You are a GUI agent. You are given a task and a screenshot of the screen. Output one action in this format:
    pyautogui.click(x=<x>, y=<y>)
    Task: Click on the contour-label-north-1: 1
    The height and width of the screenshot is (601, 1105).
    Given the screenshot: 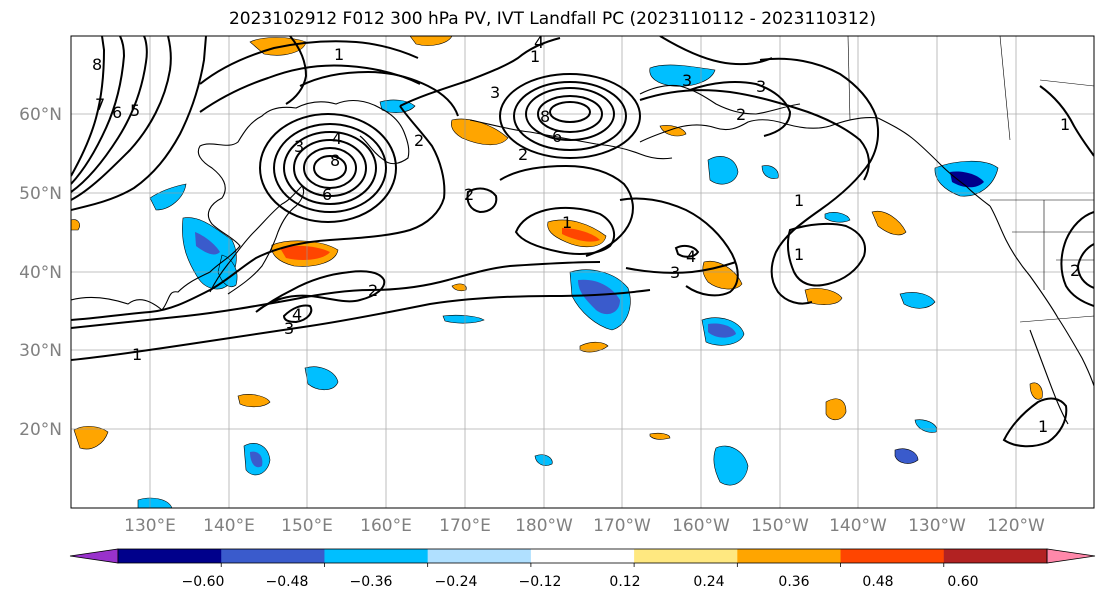 What is the action you would take?
    pyautogui.click(x=339, y=54)
    